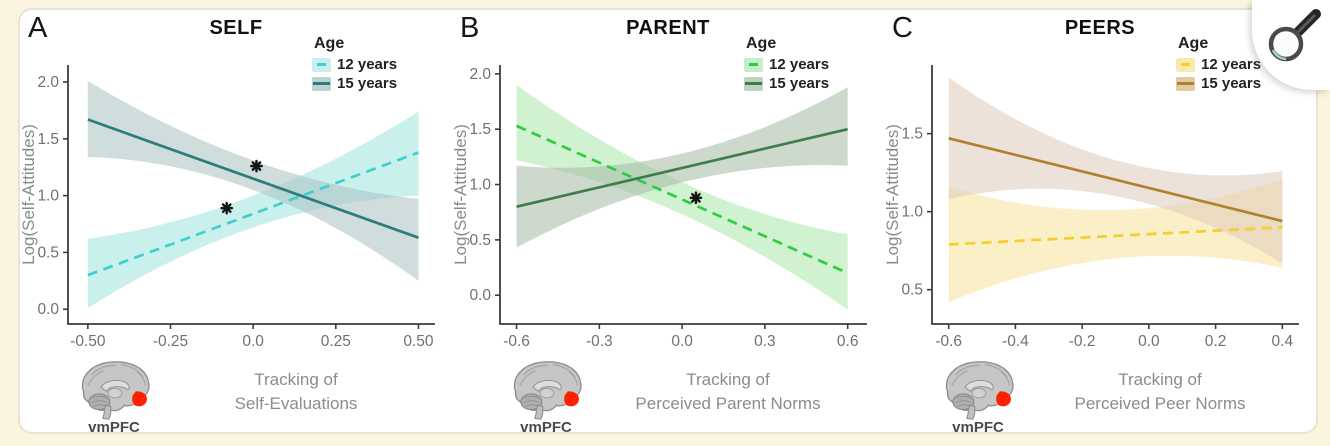 The image size is (1330, 446). I want to click on x-tick-label: -0.2, so click(1082, 341).